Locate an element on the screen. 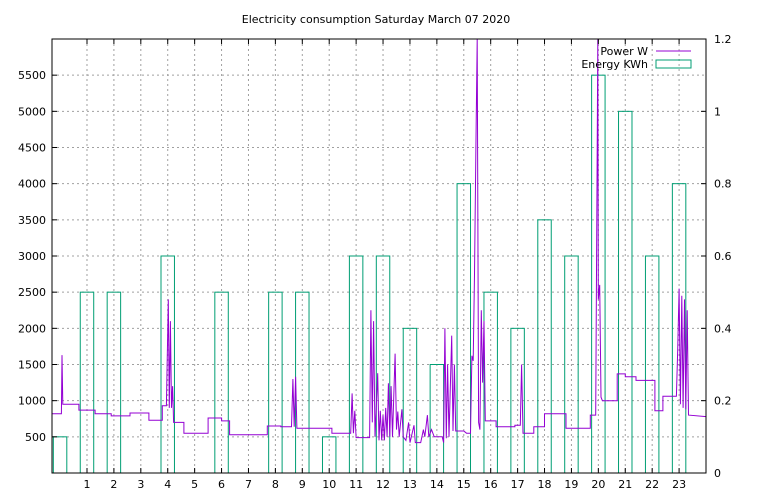  x-tick-label: 17 is located at coordinates (518, 484).